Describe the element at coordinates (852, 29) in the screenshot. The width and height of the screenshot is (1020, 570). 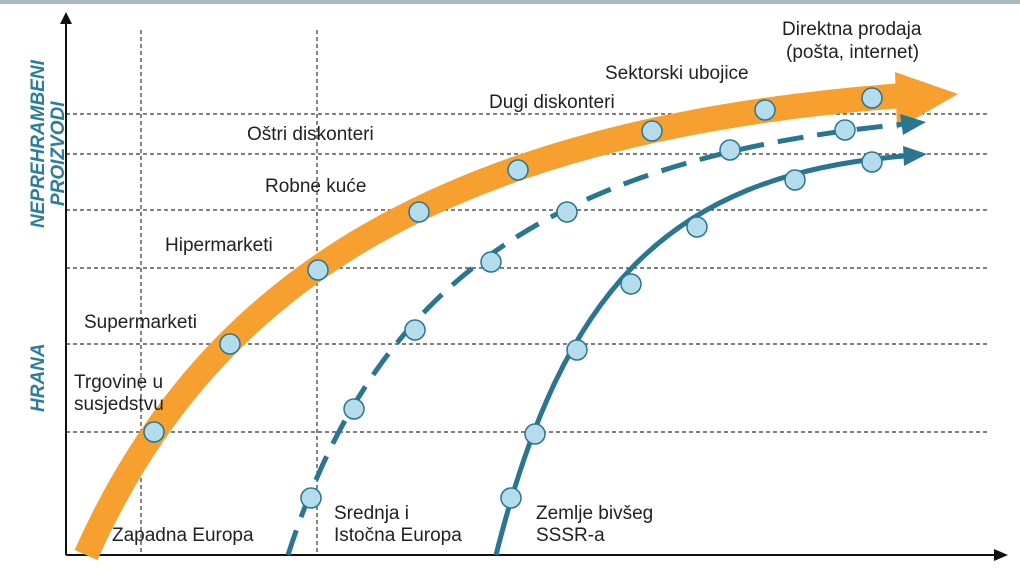
I see `label-direct-sales-line1: Direktna prodaja` at that location.